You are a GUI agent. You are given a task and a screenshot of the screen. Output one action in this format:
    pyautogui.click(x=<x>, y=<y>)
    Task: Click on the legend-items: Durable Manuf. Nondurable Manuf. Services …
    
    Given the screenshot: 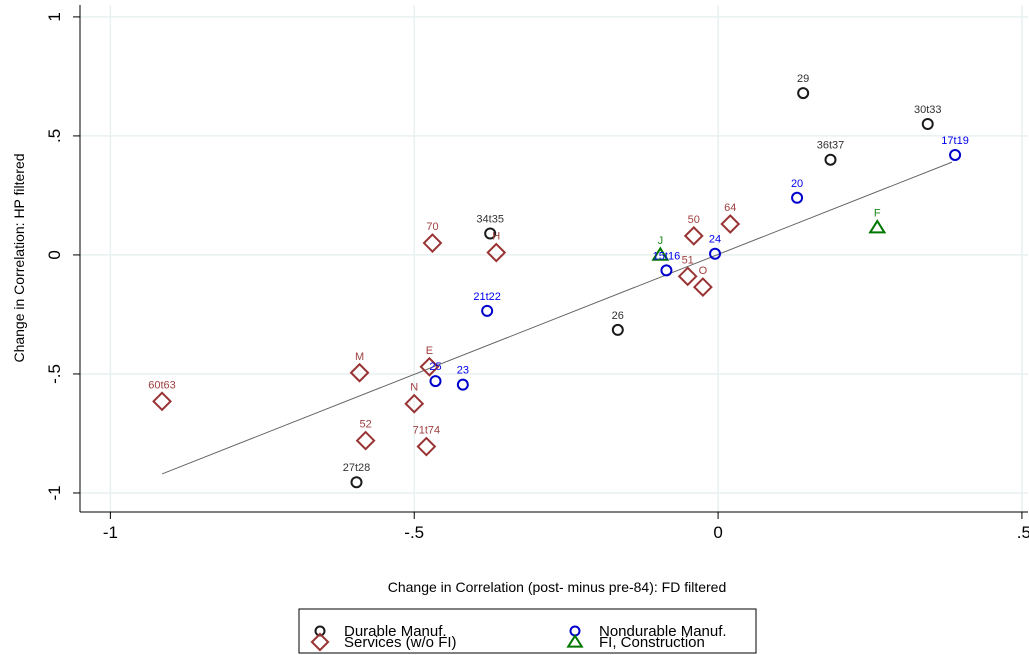 What is the action you would take?
    pyautogui.click(x=518, y=637)
    